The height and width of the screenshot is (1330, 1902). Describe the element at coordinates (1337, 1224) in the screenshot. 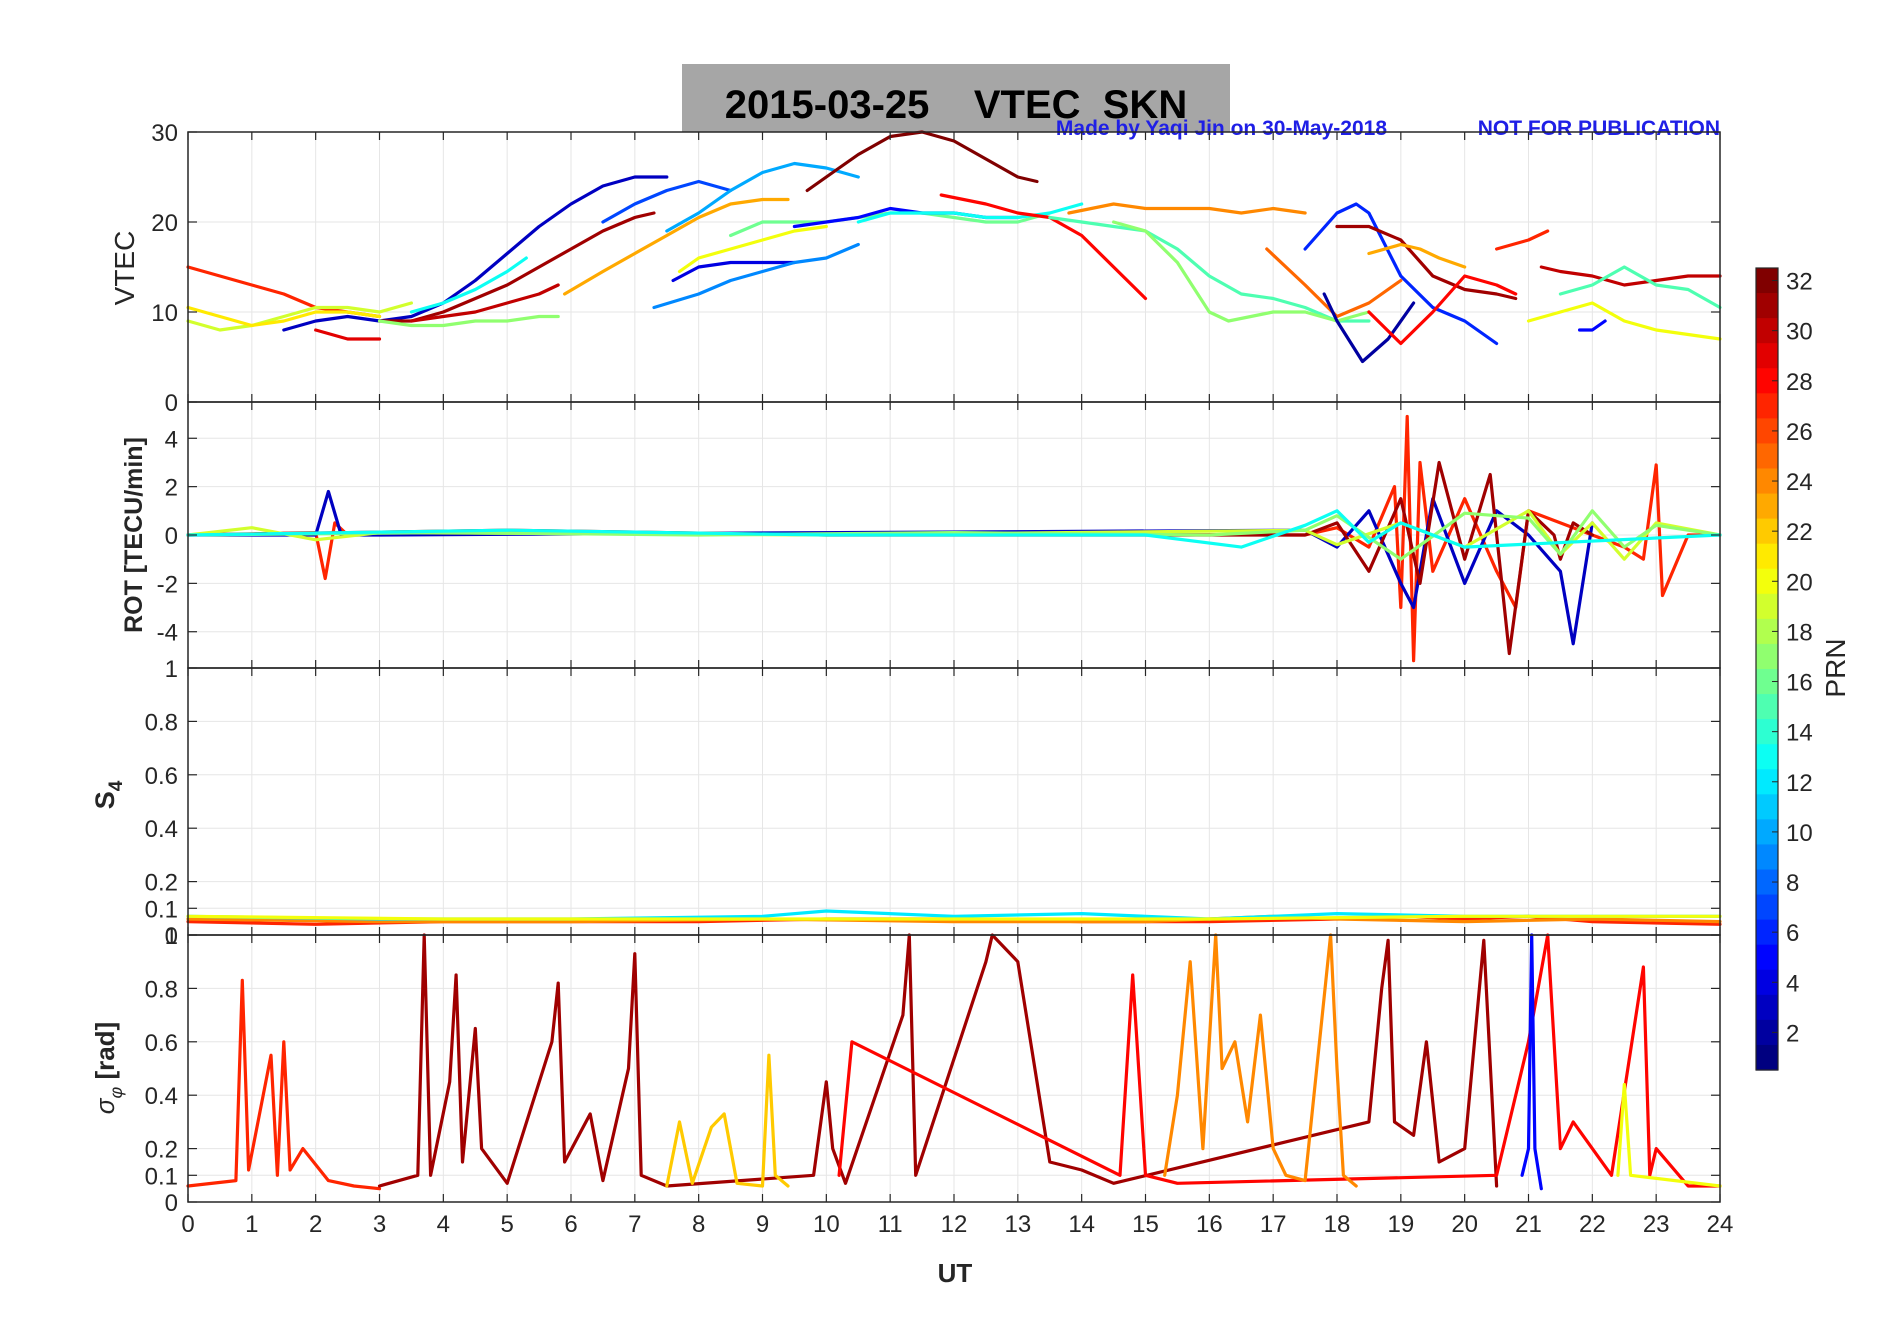

I see `x-tick-label: 18` at that location.